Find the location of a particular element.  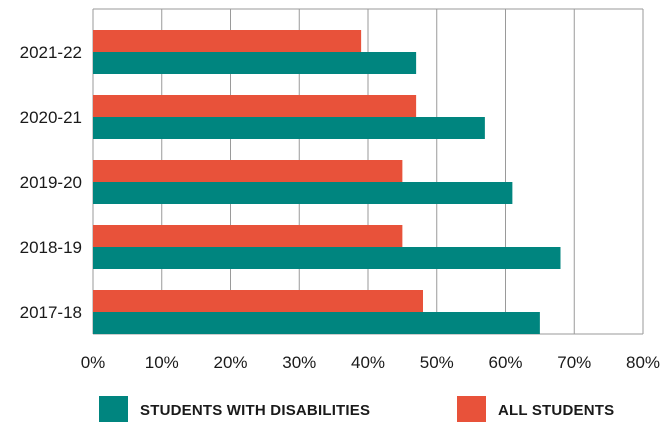

x-tick-label: 50% is located at coordinates (437, 362).